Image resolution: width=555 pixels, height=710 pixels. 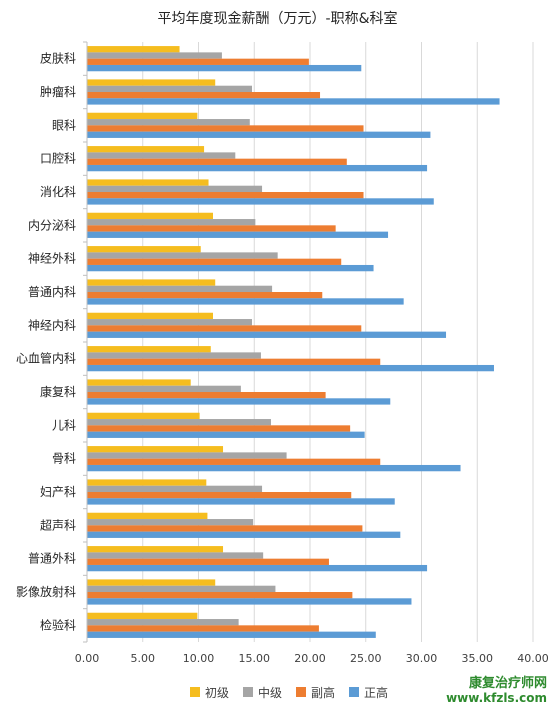 I want to click on legend-item: 副高, so click(x=315, y=692).